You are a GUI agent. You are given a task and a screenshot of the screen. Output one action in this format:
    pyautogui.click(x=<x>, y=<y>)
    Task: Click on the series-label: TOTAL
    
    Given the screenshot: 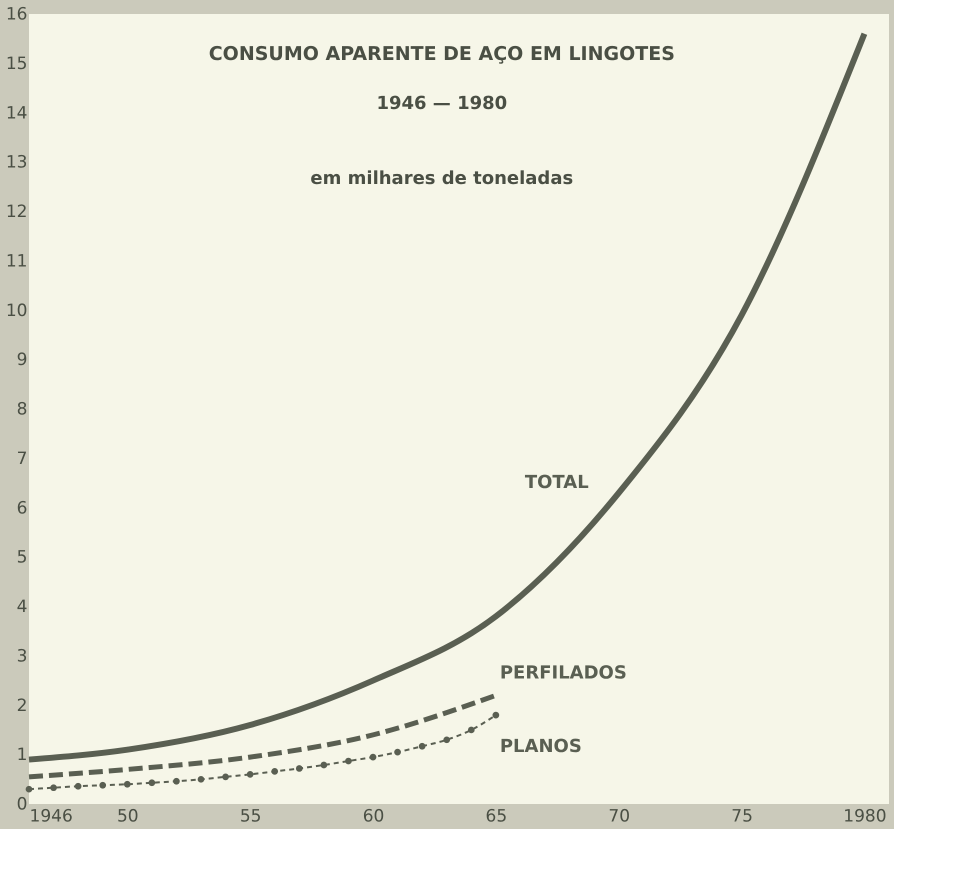 What is the action you would take?
    pyautogui.click(x=556, y=482)
    